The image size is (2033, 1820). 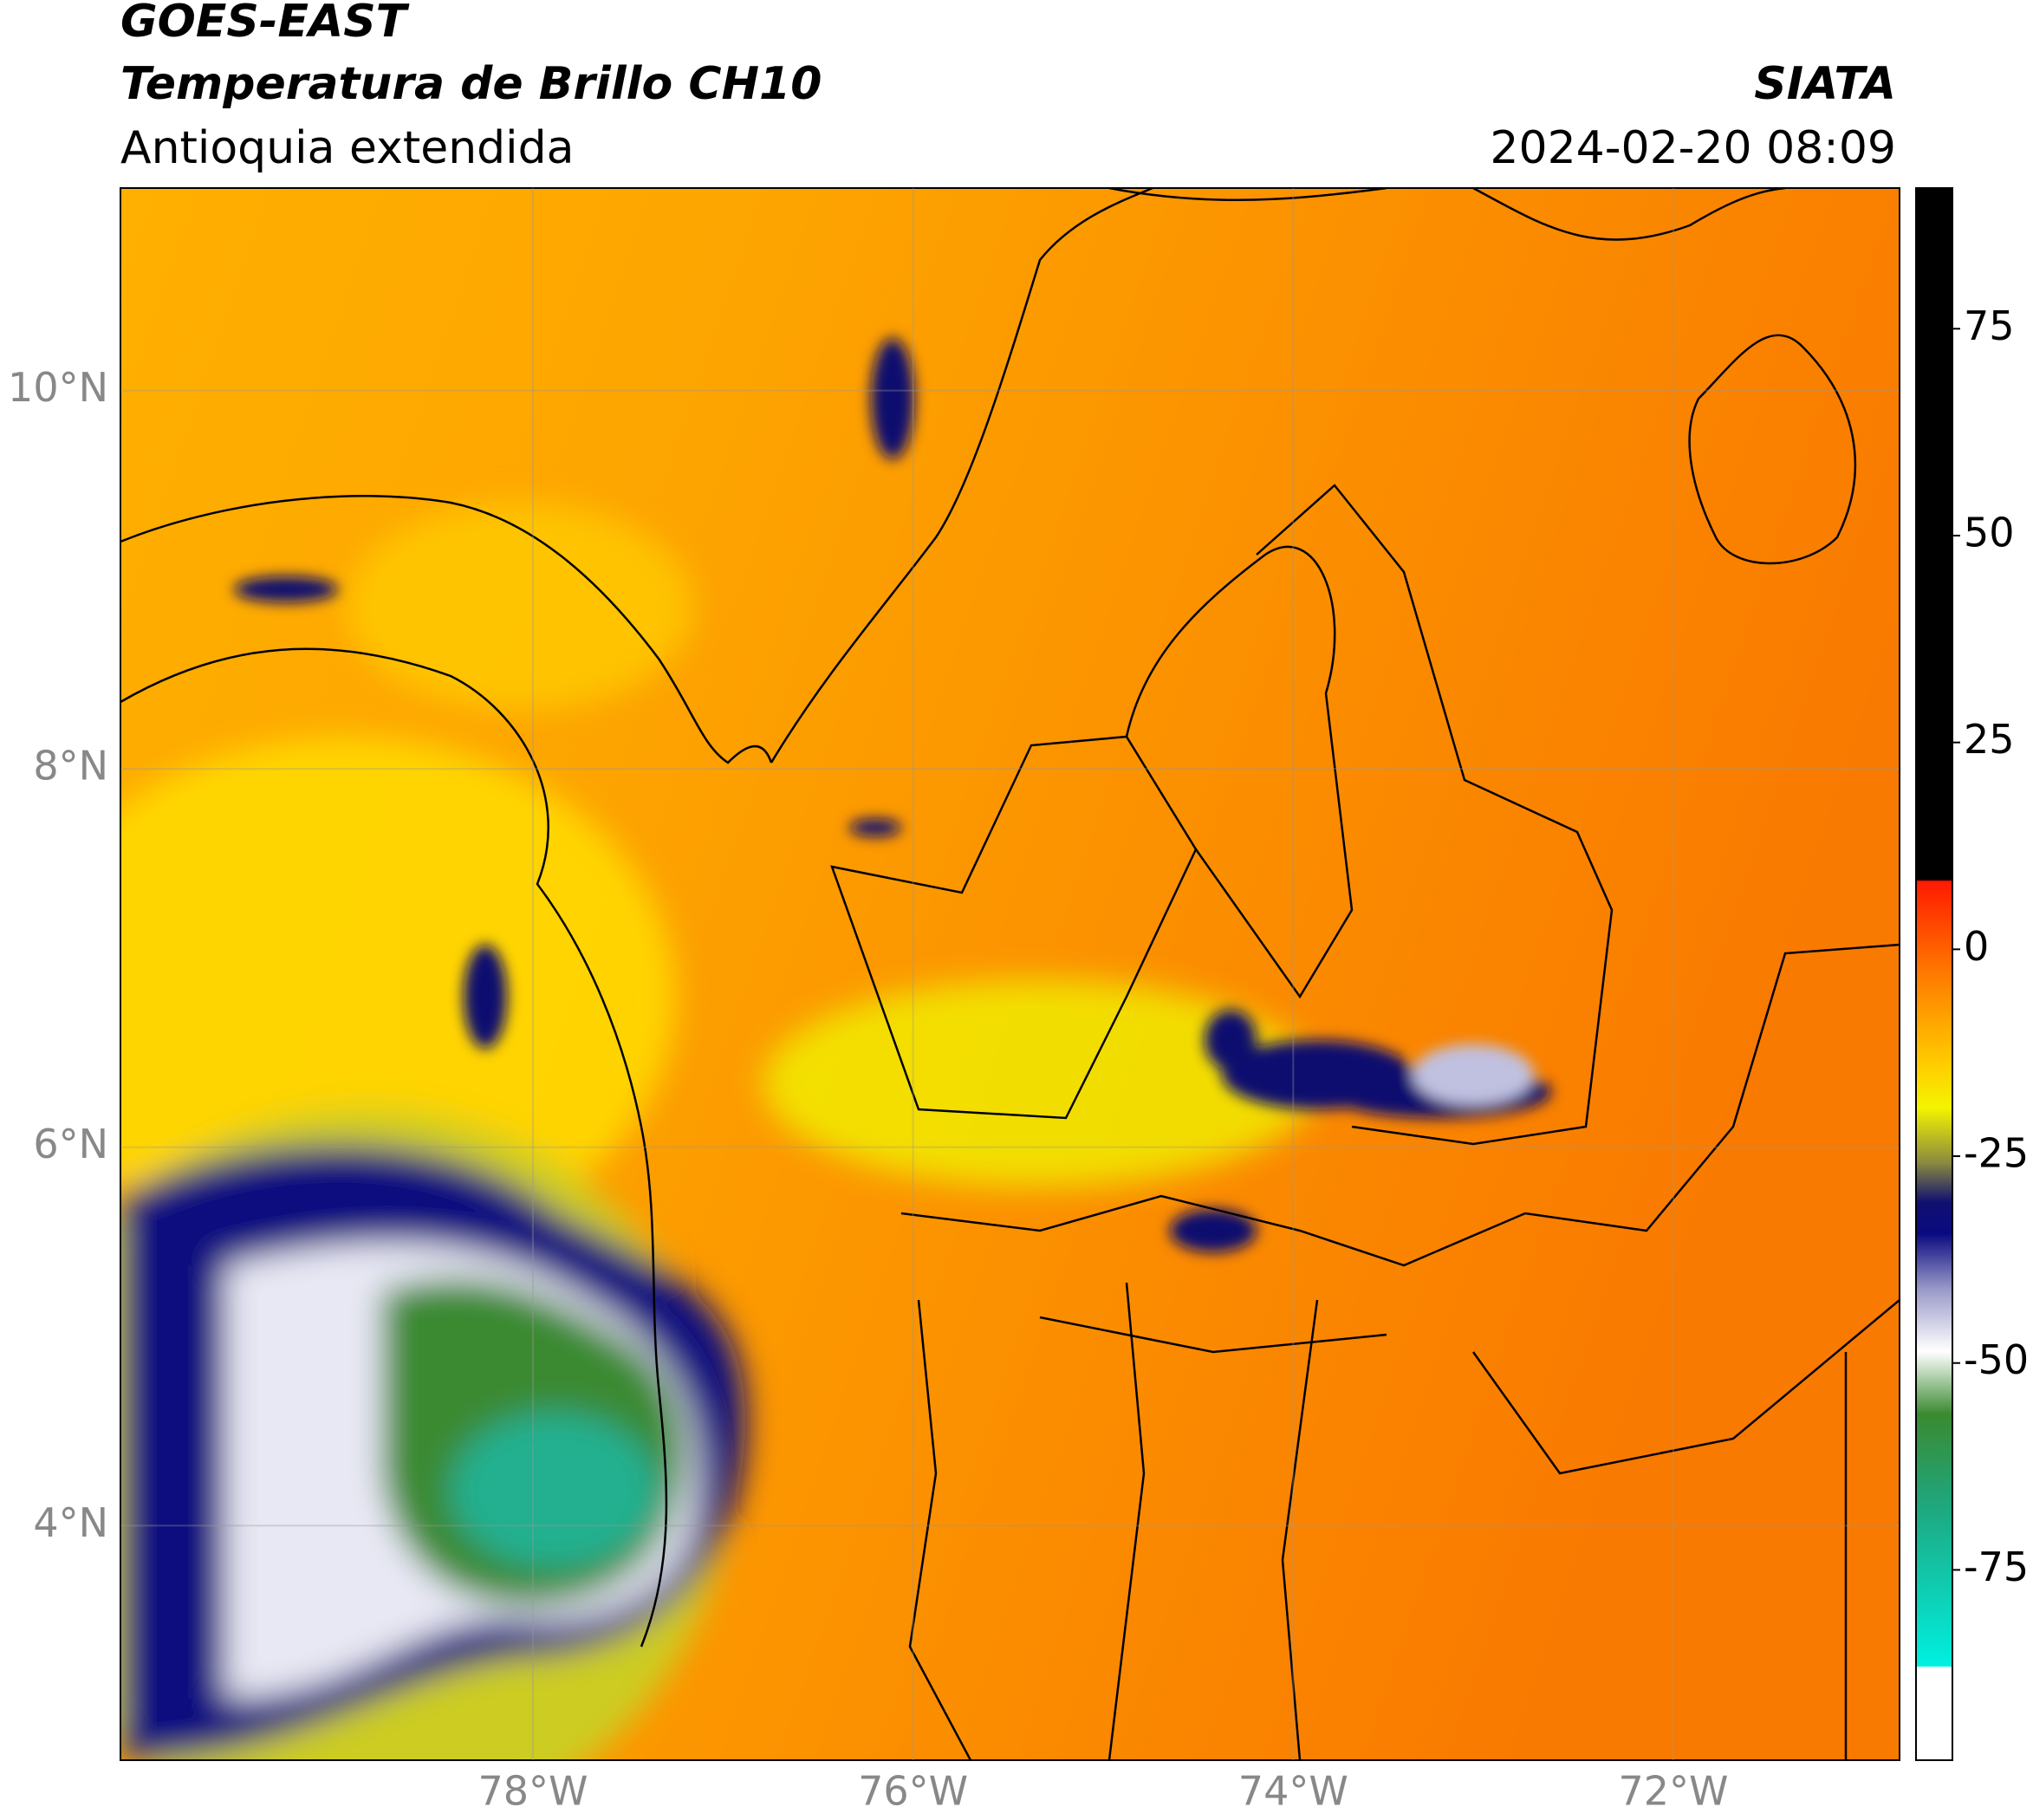 What do you see at coordinates (347, 148) in the screenshot?
I see `region: Antioquia extendida` at bounding box center [347, 148].